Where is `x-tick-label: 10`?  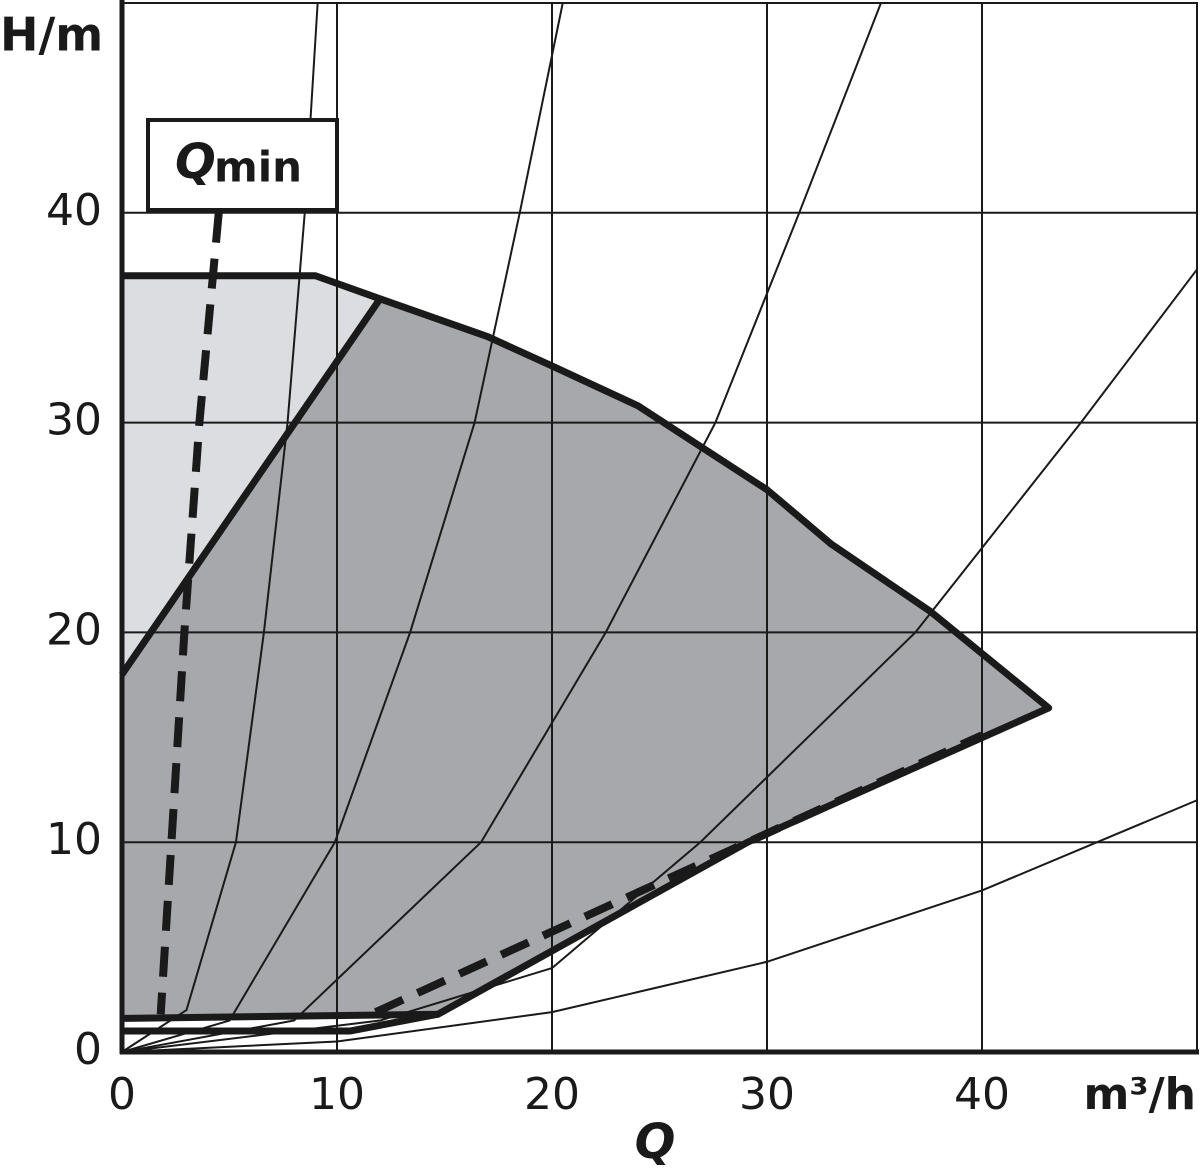
x-tick-label: 10 is located at coordinates (337, 1094).